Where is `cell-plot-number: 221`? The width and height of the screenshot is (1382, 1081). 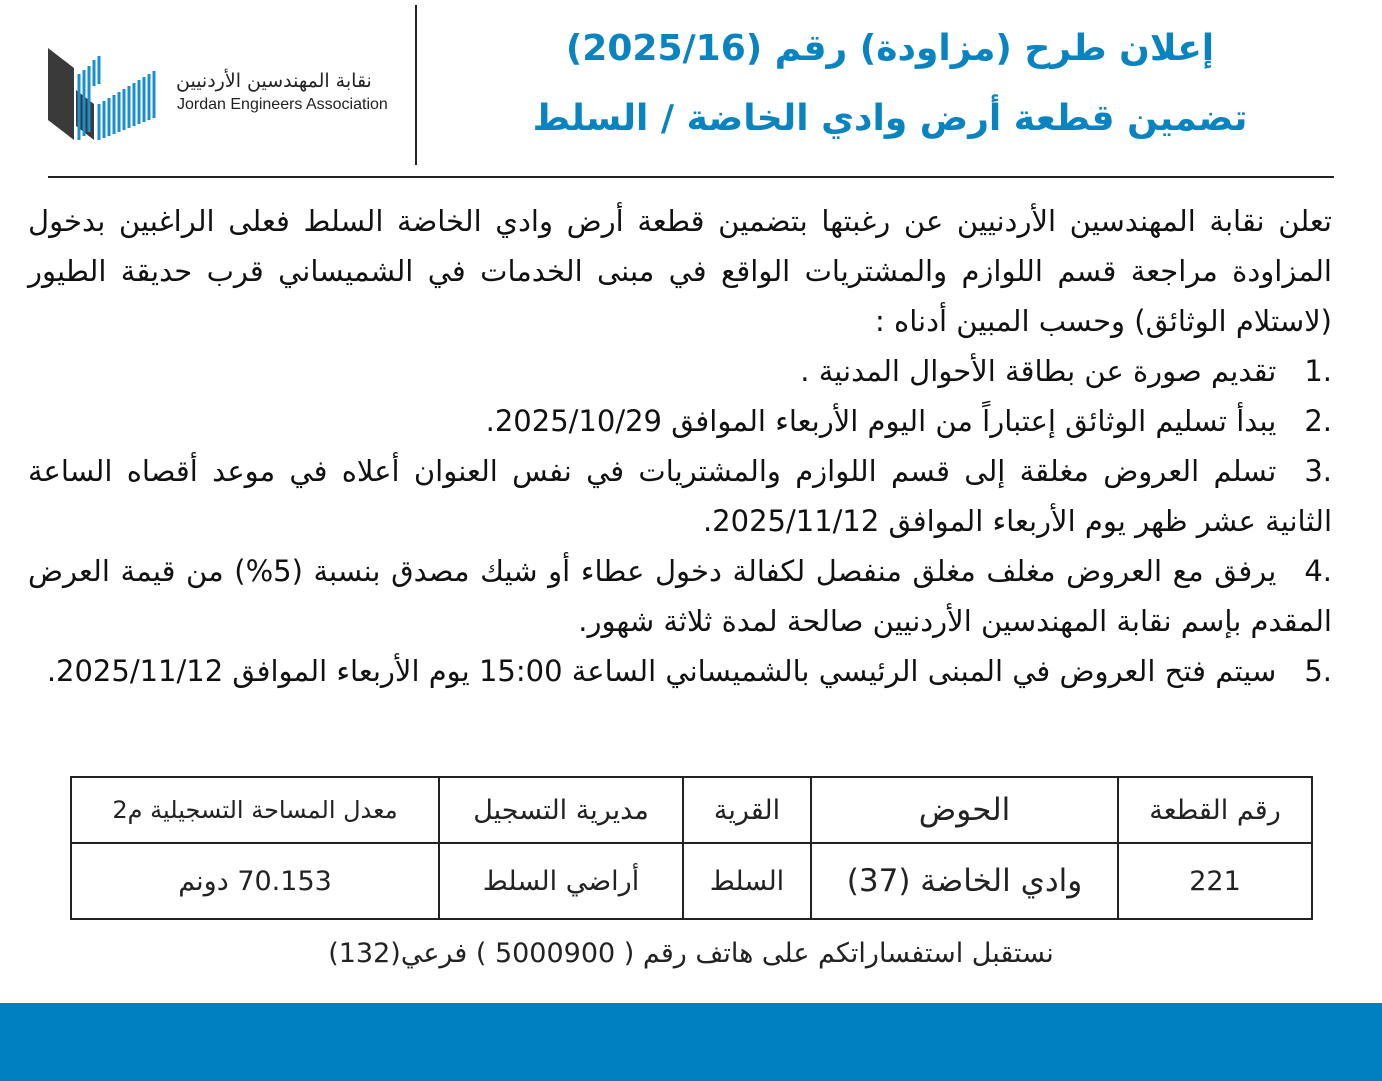
cell-plot-number: 221 is located at coordinates (1215, 881).